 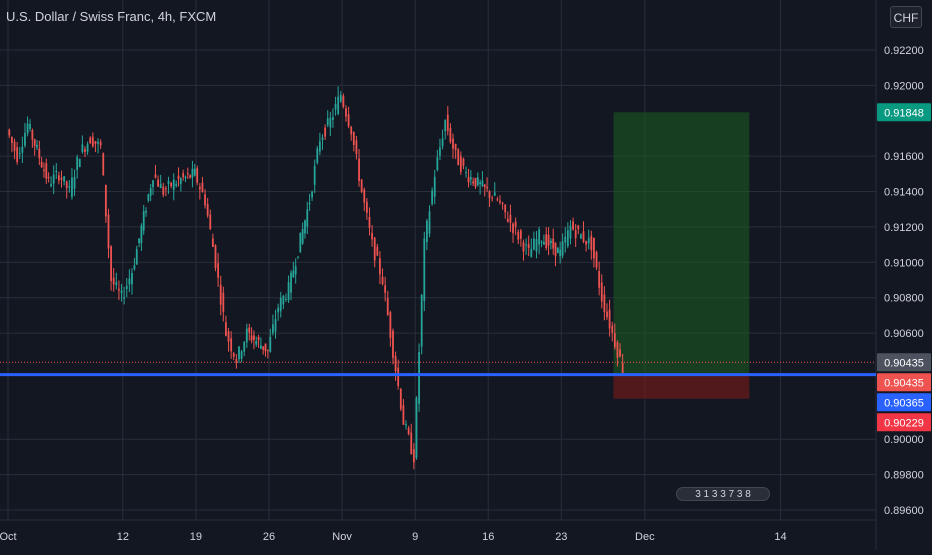 I want to click on y-tick-label: 0.90600, so click(x=904, y=334).